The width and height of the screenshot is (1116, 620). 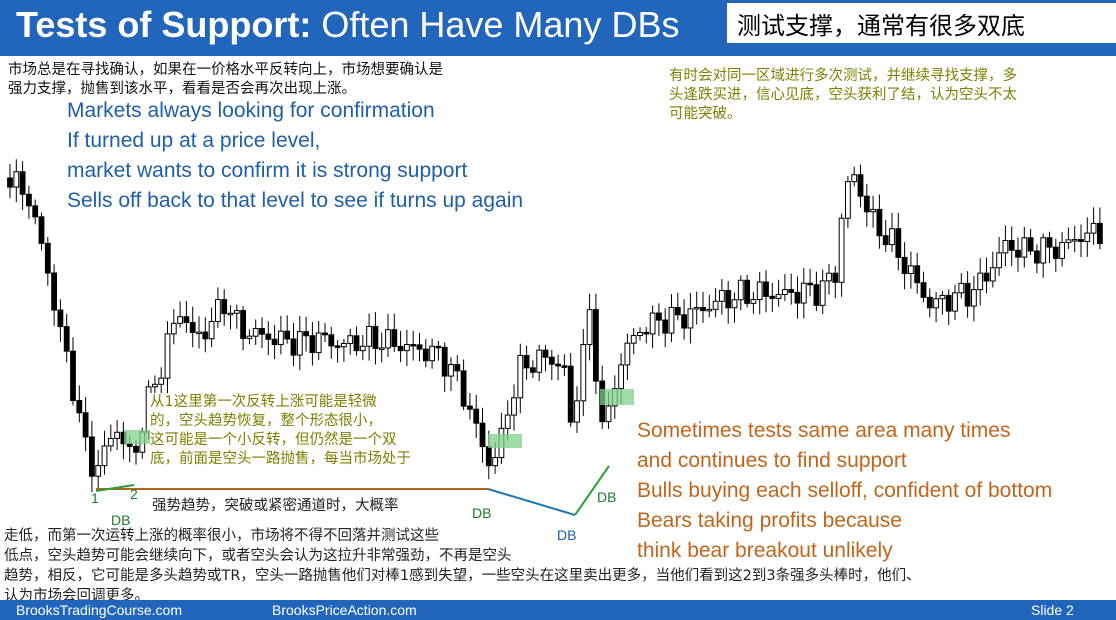 I want to click on note-line: Markets always looking for confirmation, so click(x=251, y=110).